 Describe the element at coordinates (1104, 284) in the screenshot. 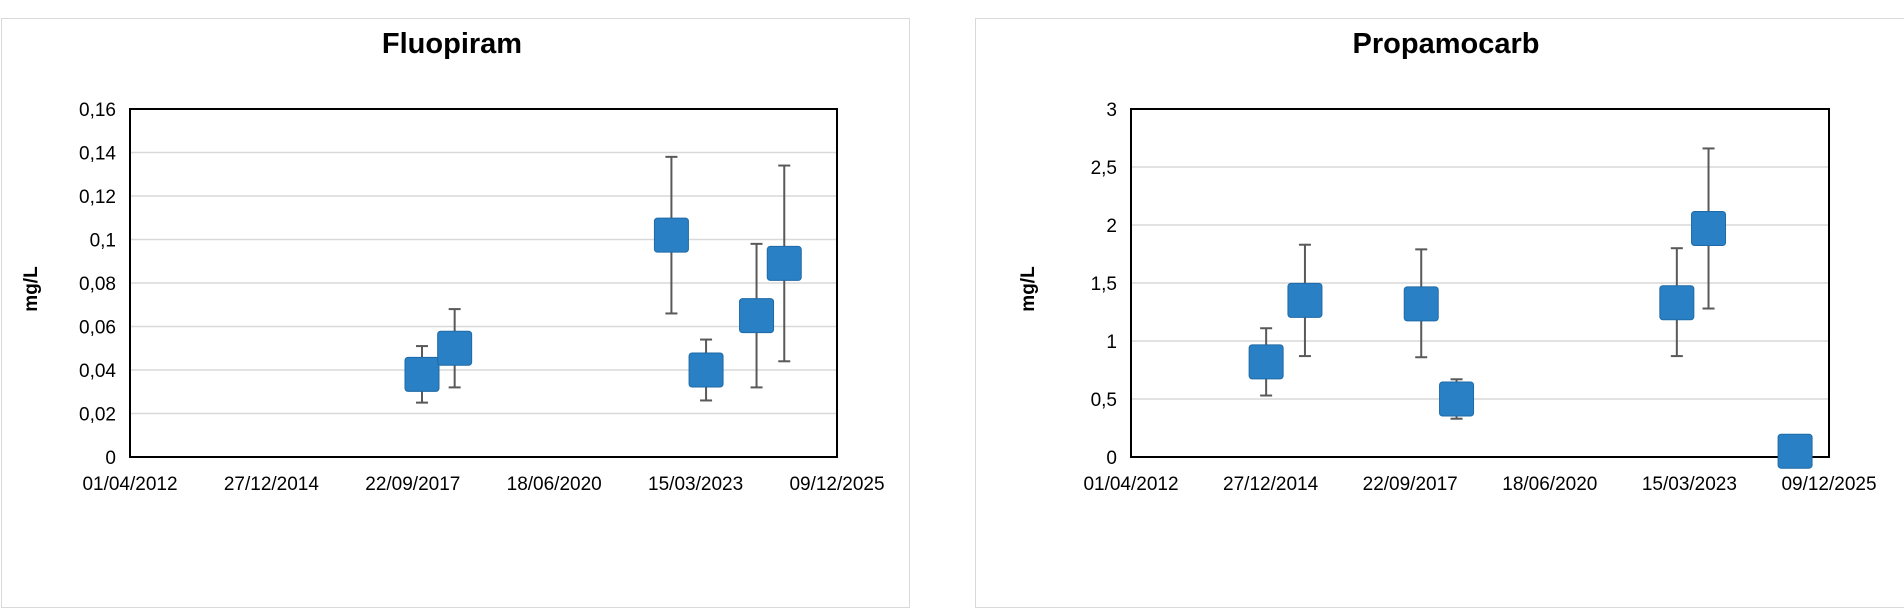

I see `y-tick-label: 1,5` at that location.